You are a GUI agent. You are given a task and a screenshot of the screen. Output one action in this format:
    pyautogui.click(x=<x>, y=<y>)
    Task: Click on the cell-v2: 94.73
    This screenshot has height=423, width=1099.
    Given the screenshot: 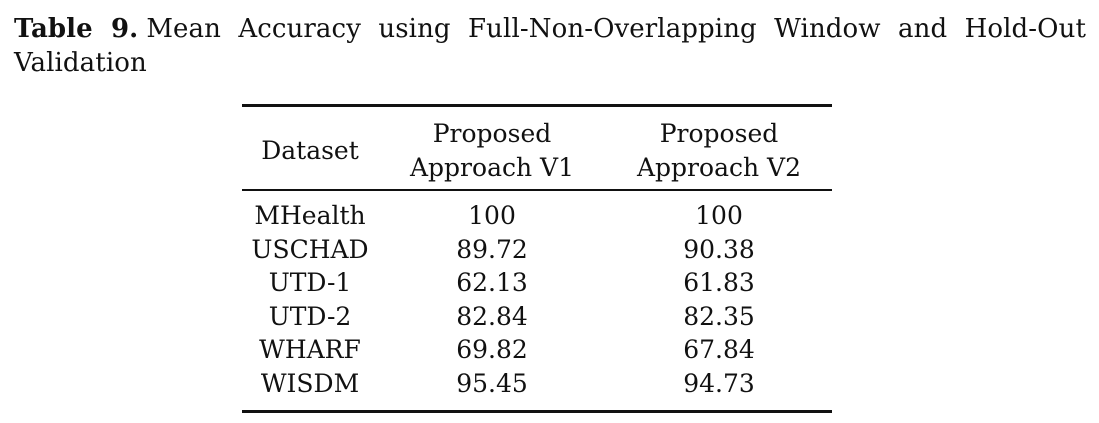 What is the action you would take?
    pyautogui.click(x=719, y=383)
    